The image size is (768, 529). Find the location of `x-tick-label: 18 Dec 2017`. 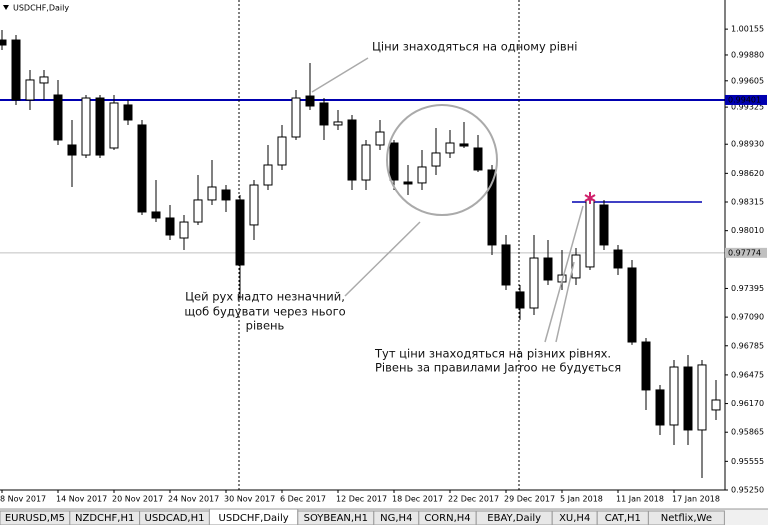

x-tick-label: 18 Dec 2017 is located at coordinates (417, 499).